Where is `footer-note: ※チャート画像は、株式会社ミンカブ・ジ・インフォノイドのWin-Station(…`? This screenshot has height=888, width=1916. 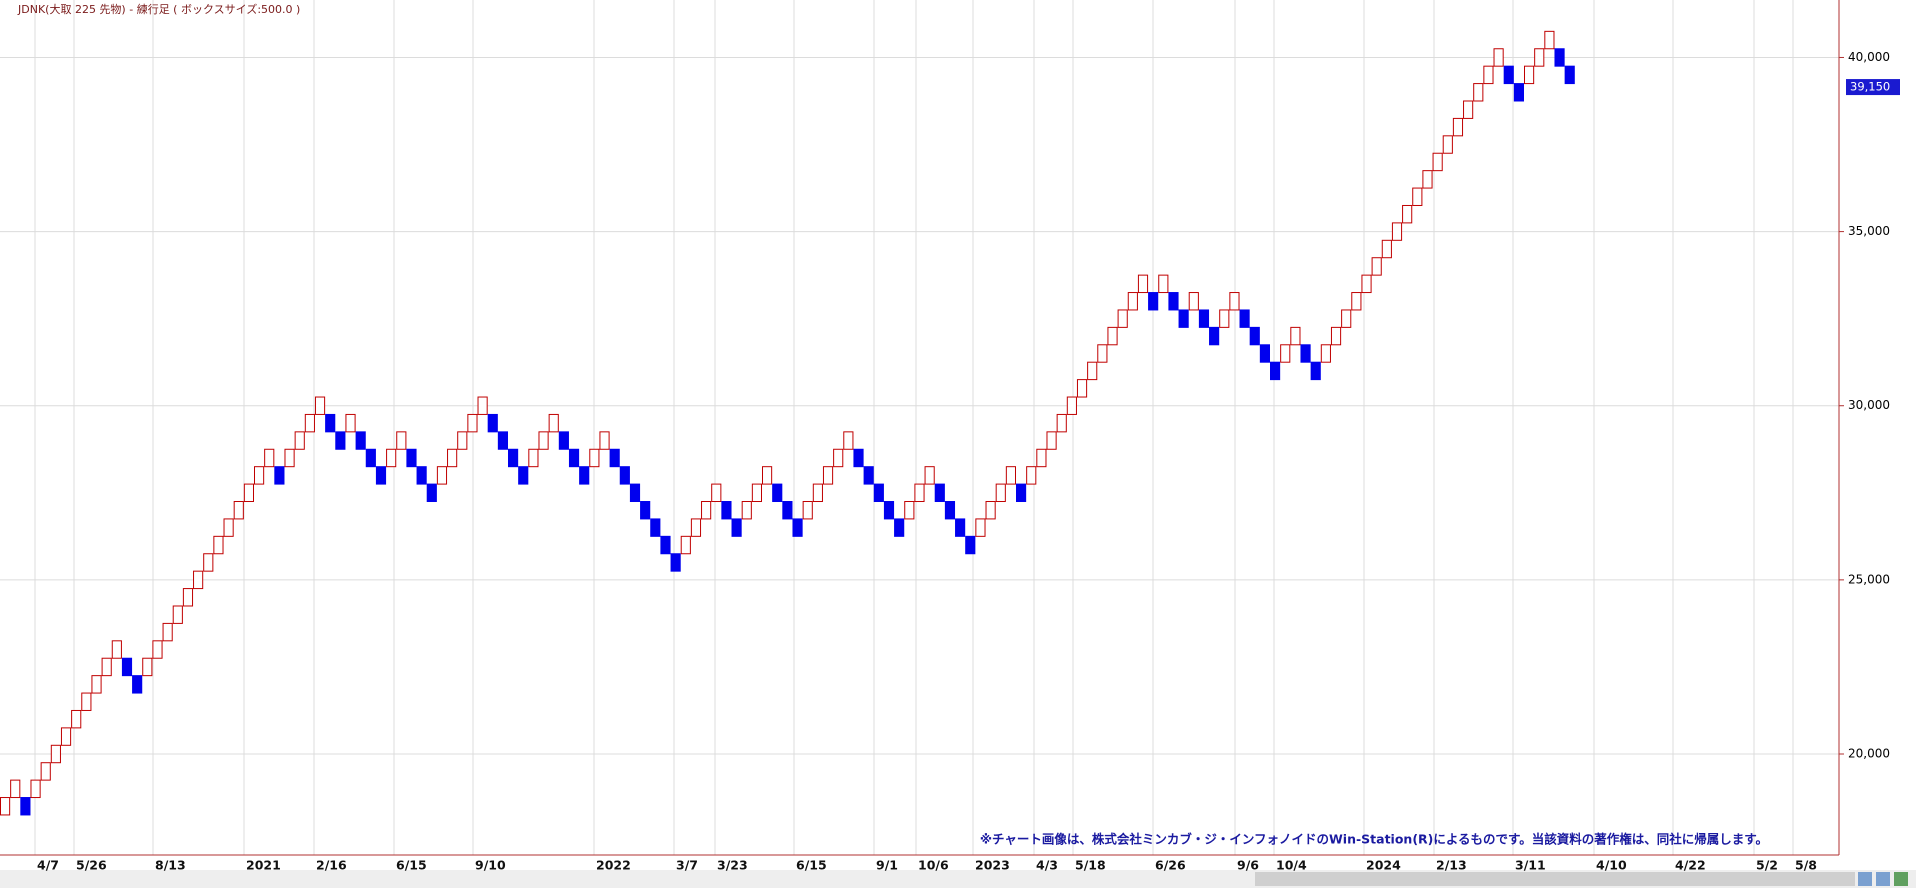
footer-note: ※チャート画像は、株式会社ミンカブ・ジ・インフォノイドのWin-Station(… is located at coordinates (1374, 839).